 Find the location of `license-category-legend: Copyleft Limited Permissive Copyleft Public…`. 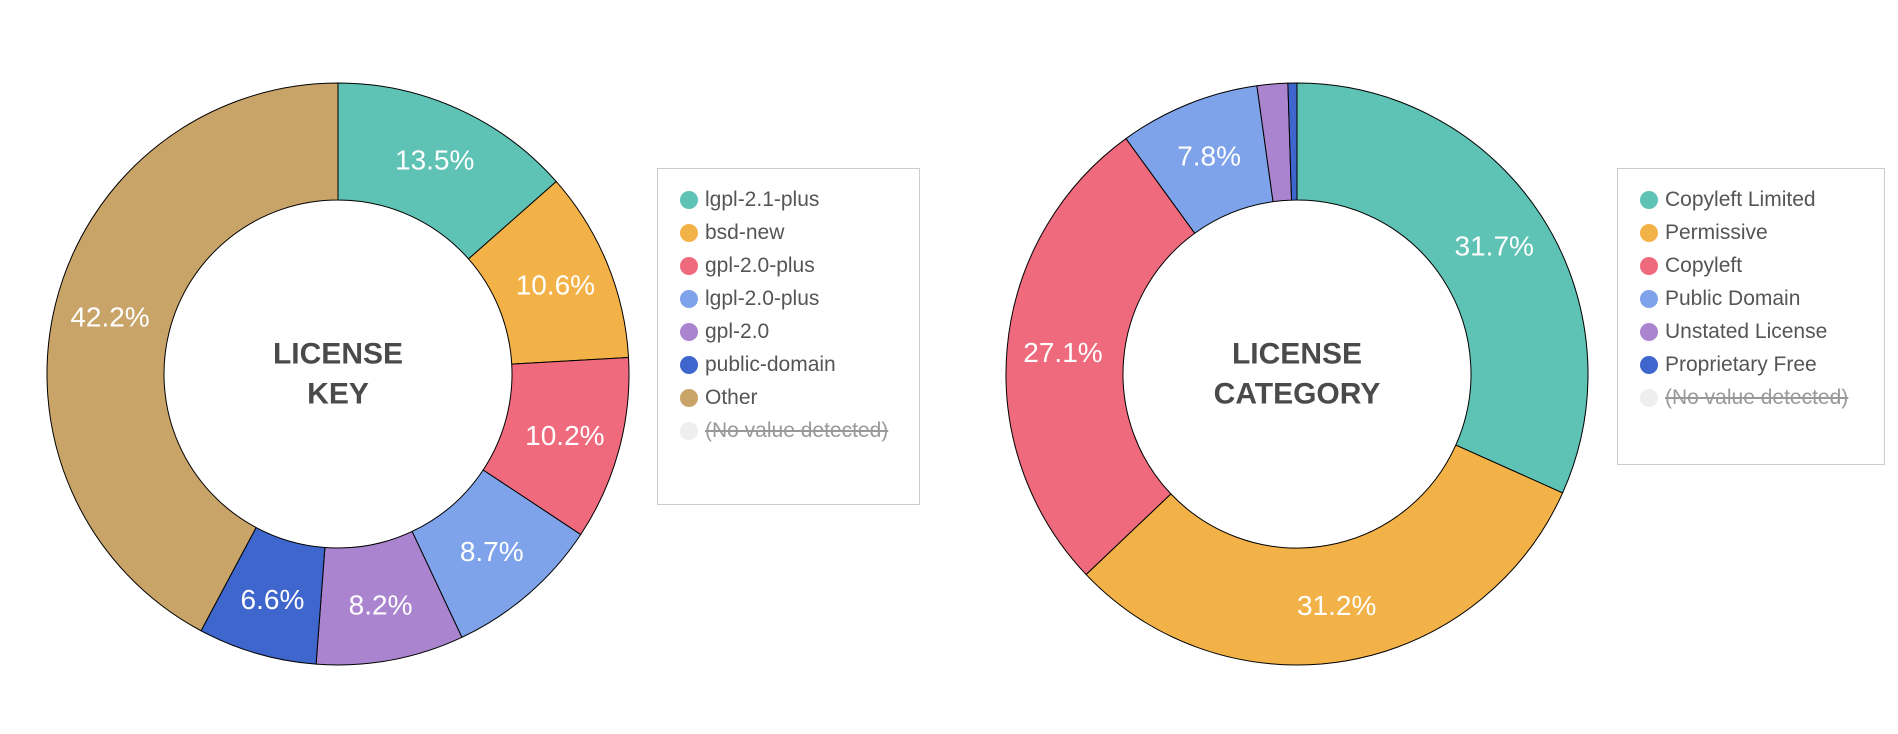

license-category-legend: Copyleft Limited Permissive Copyleft Public… is located at coordinates (1751, 316).